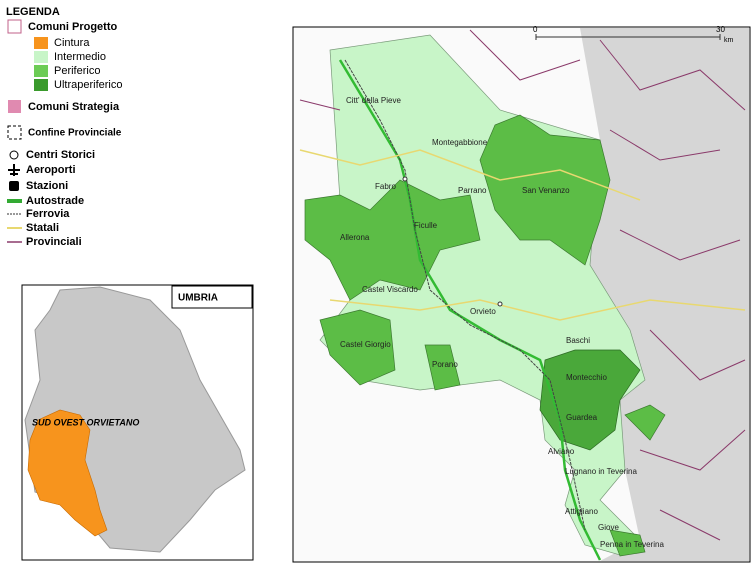  What do you see at coordinates (385, 186) in the screenshot?
I see `town-label: Fabro` at bounding box center [385, 186].